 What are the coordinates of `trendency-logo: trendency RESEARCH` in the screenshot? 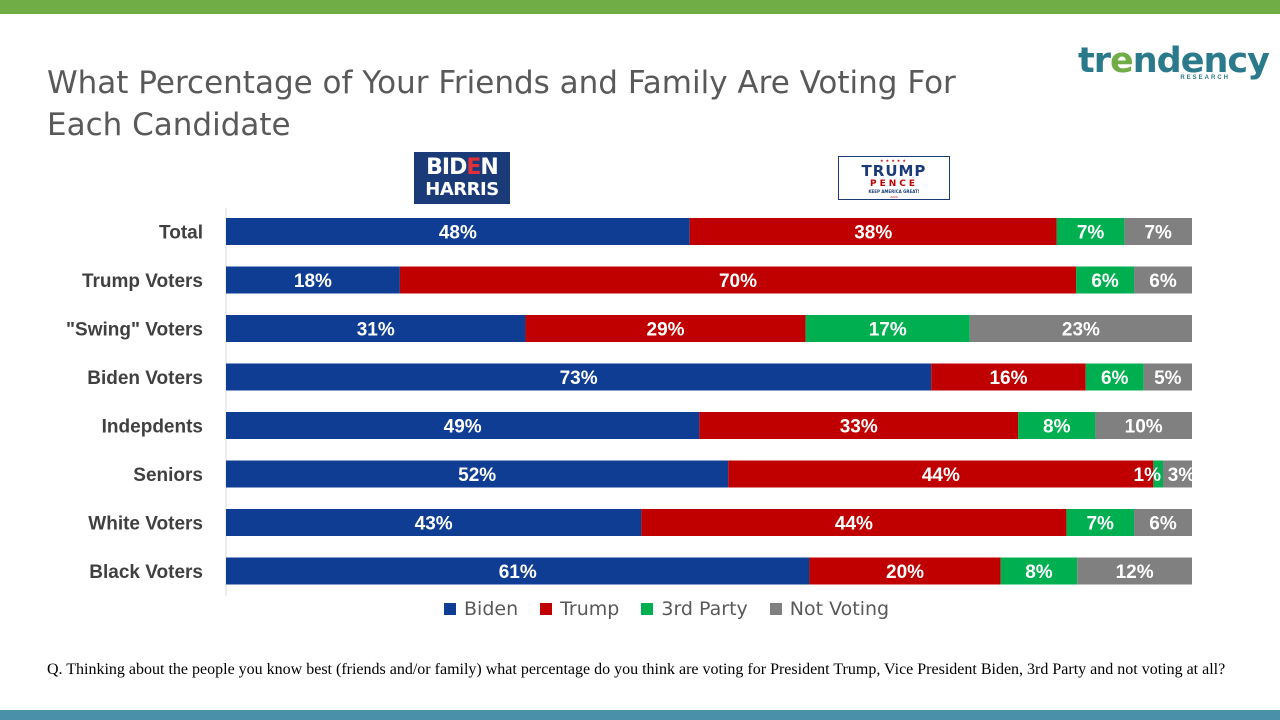 It's located at (1174, 61).